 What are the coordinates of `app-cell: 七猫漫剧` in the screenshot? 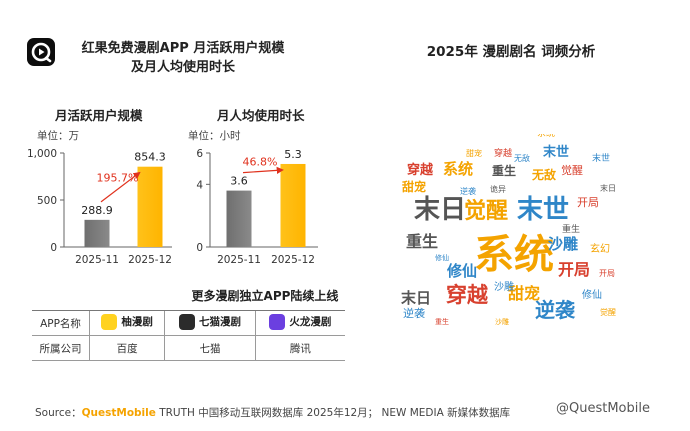 It's located at (210, 323).